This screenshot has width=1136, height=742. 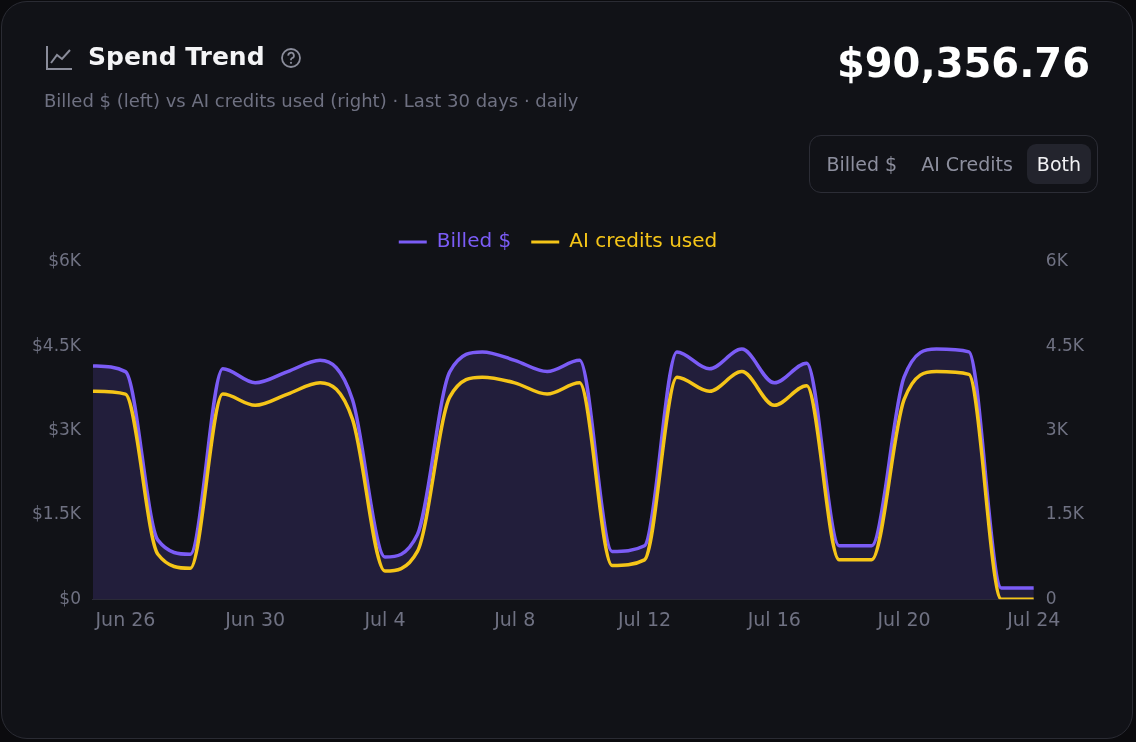 What do you see at coordinates (311, 100) in the screenshot?
I see `chart-subtitle: Billed $ (left) vs AI credits used (right) · Last 30 days · daily` at bounding box center [311, 100].